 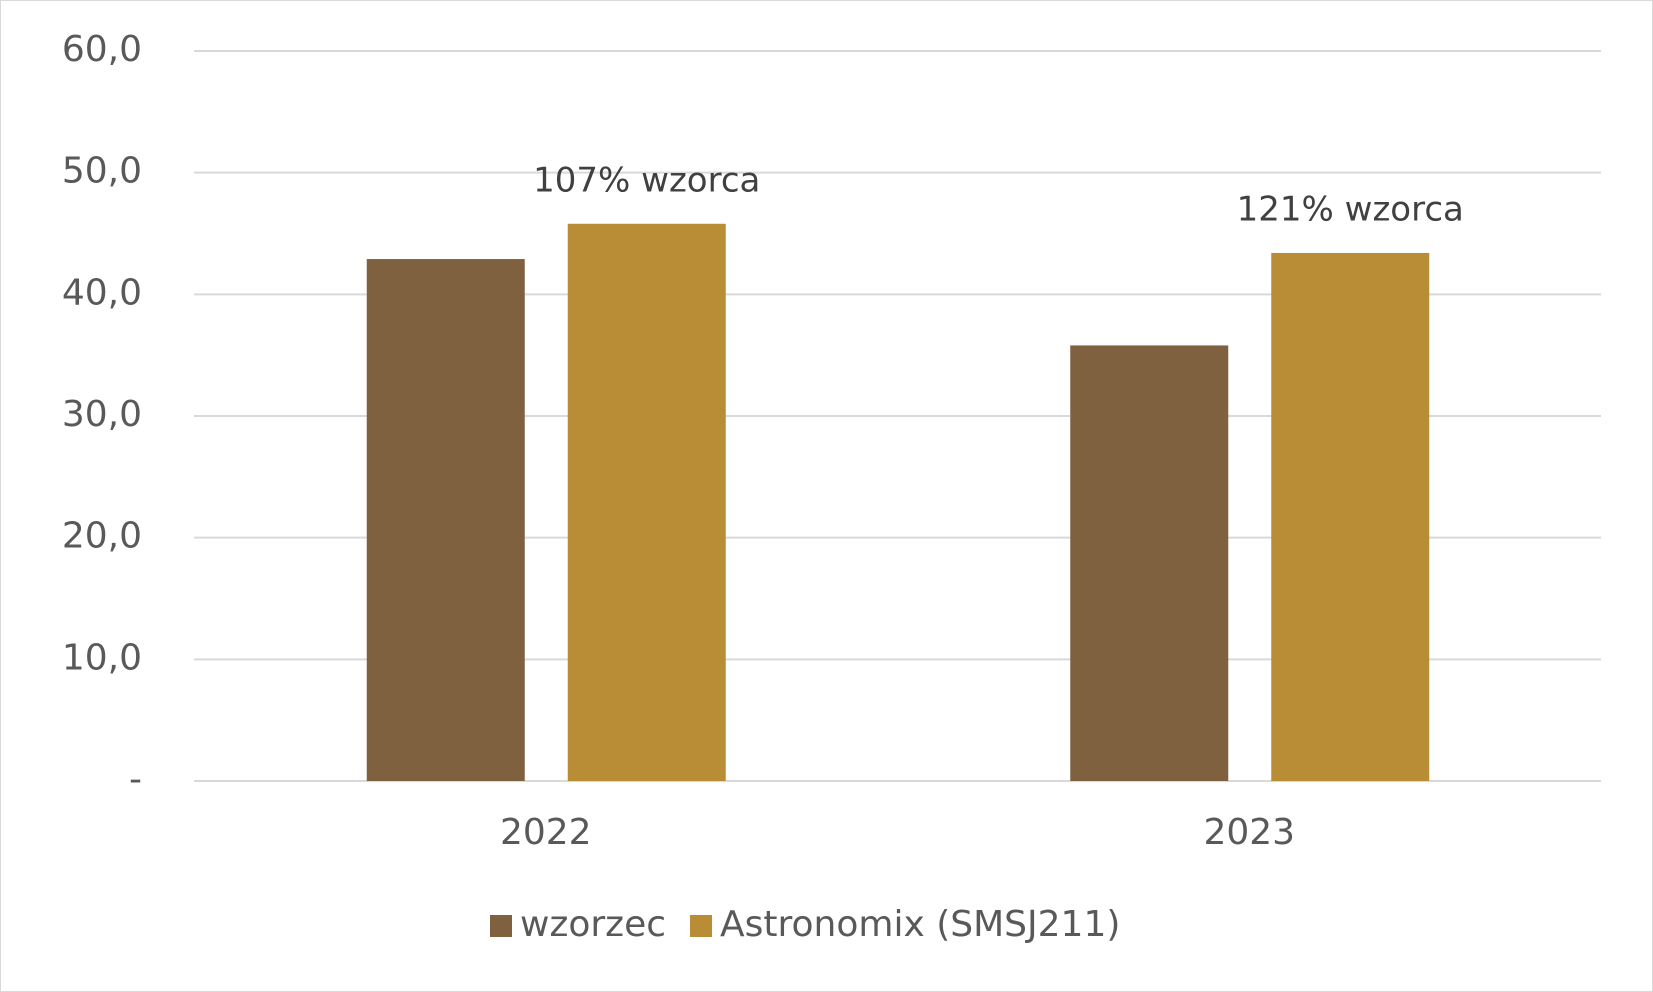 I want to click on y-tick-label: 50,0, so click(x=102, y=171).